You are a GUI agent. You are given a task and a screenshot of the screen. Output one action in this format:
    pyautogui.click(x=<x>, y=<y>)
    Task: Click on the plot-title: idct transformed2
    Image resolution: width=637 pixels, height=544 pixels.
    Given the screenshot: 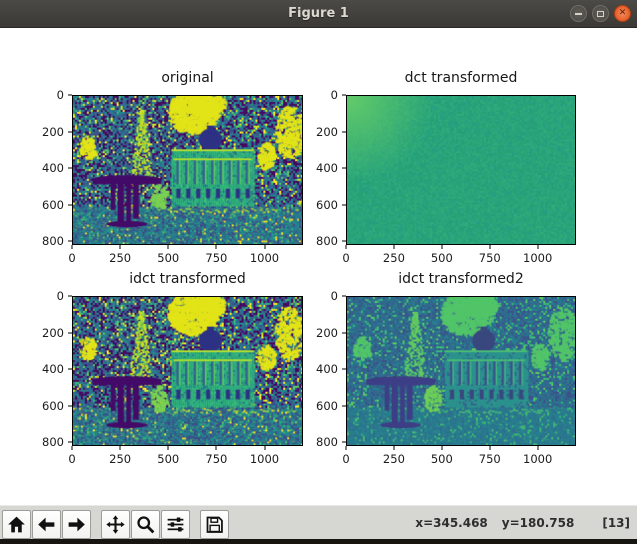 What is the action you would take?
    pyautogui.click(x=461, y=279)
    